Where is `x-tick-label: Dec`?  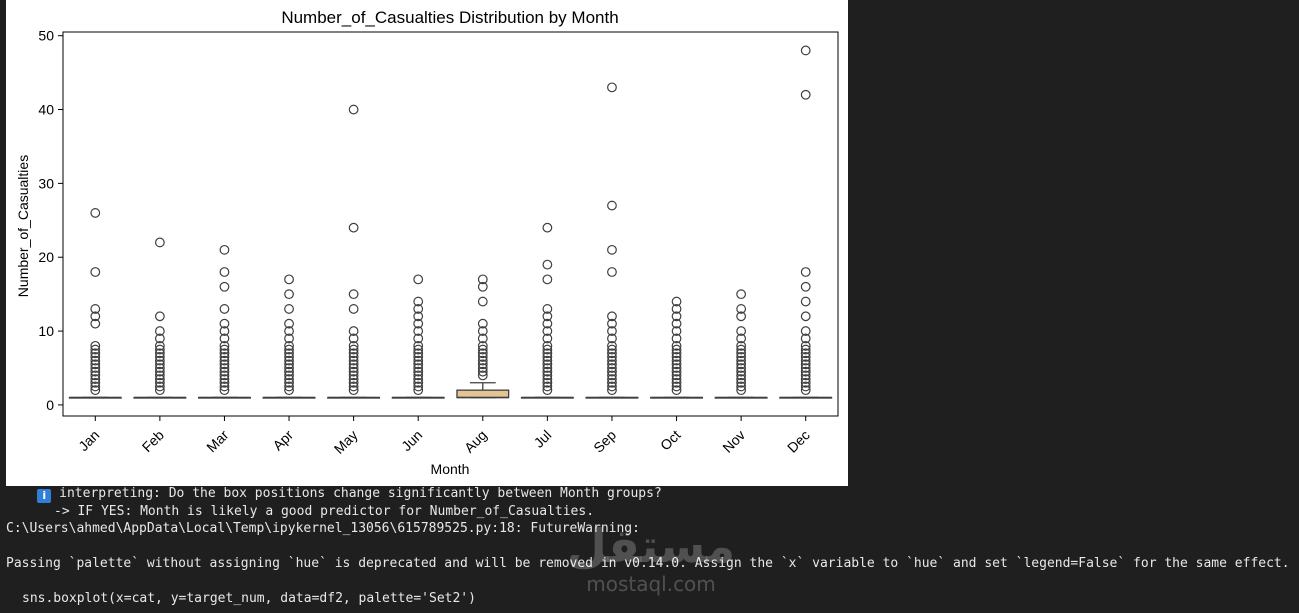
x-tick-label: Dec is located at coordinates (798, 441).